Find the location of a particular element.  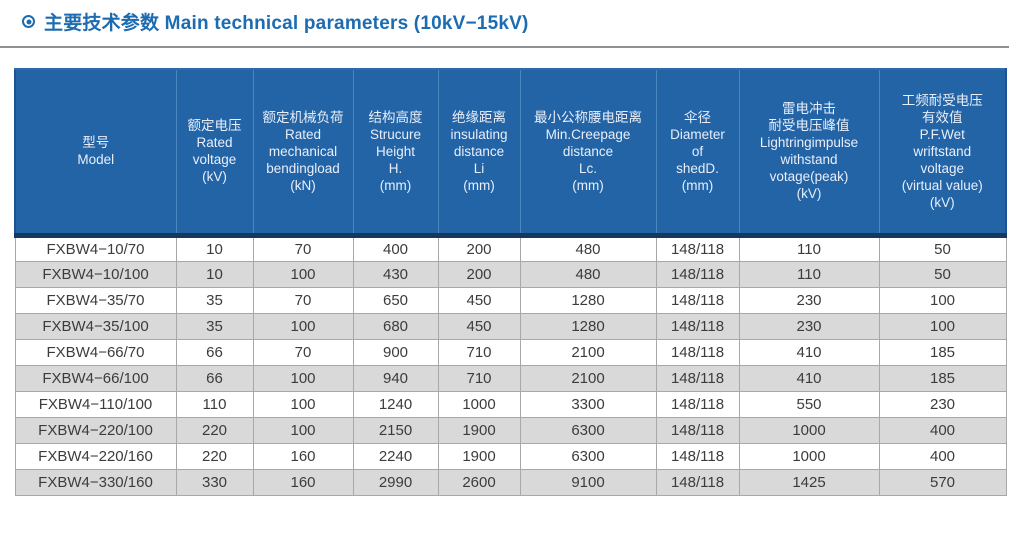

model-cell: FXBW4−10/70 is located at coordinates (95, 248).